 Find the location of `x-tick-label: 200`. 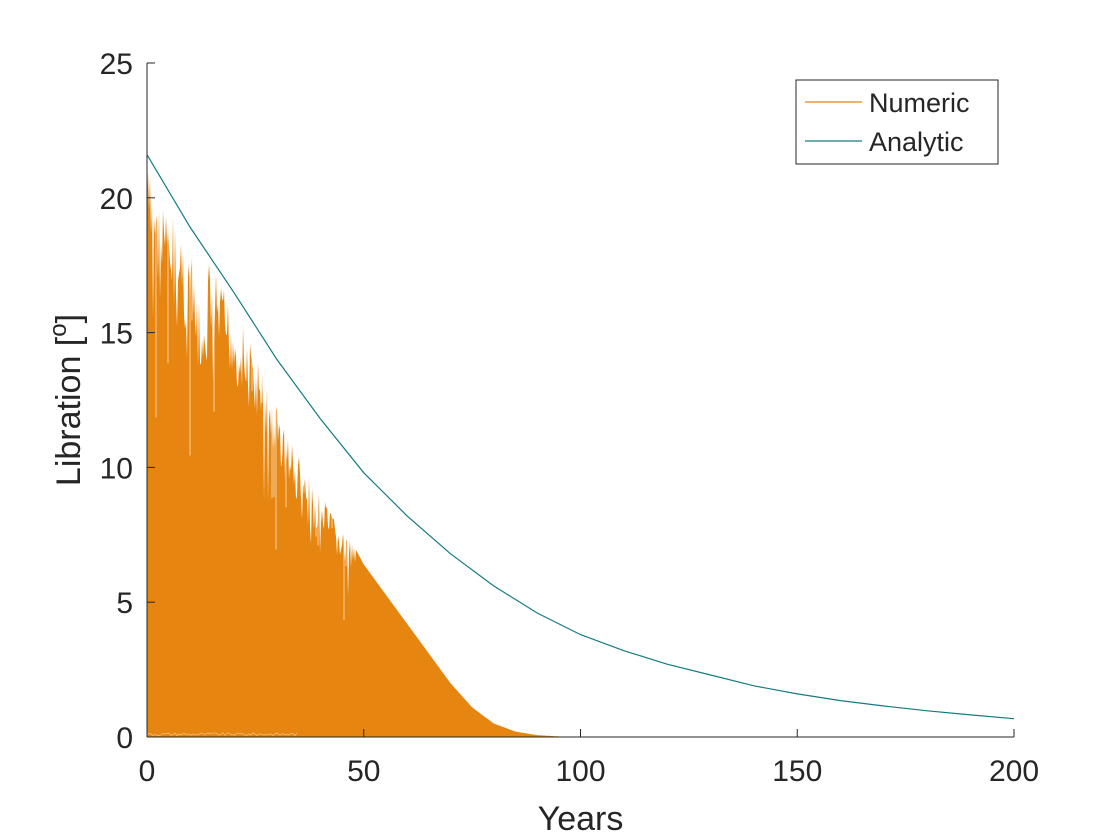

x-tick-label: 200 is located at coordinates (1014, 771).